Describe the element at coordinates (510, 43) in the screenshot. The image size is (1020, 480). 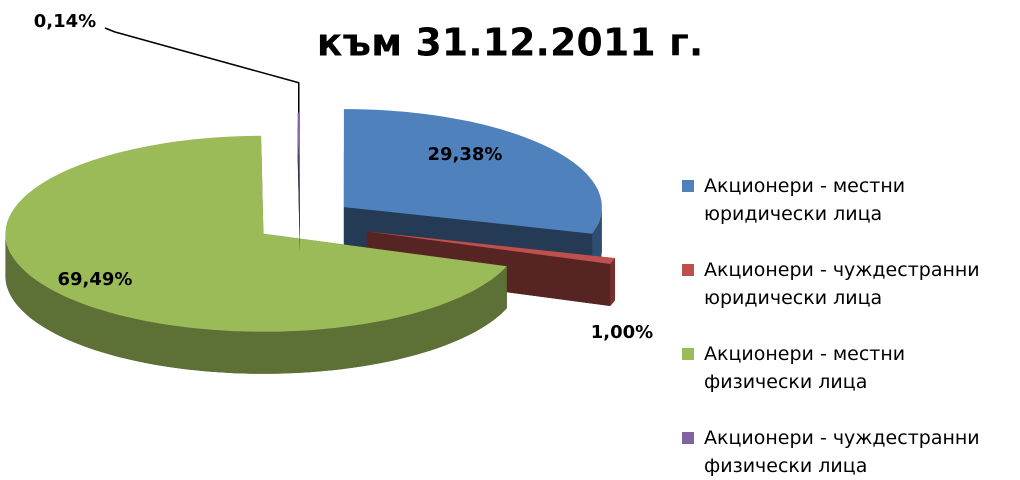
I see `chart-title: към 31.12.2011 г.` at that location.